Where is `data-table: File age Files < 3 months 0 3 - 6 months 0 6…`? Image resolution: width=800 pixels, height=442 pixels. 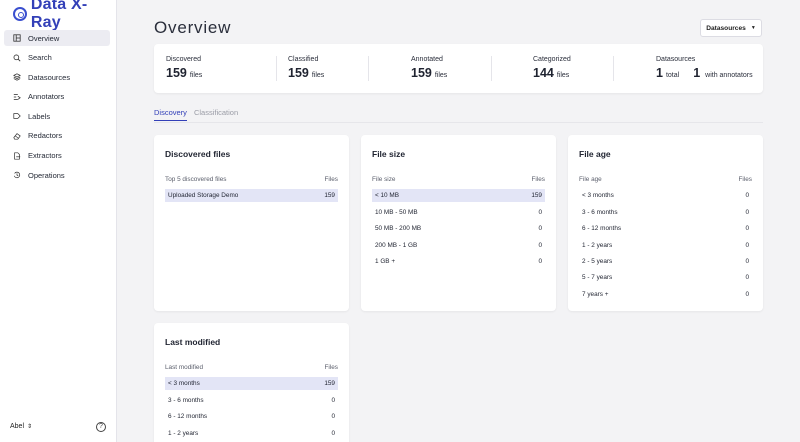 data-table: File age Files < 3 months 0 3 - 6 months 0 6… is located at coordinates (665, 237).